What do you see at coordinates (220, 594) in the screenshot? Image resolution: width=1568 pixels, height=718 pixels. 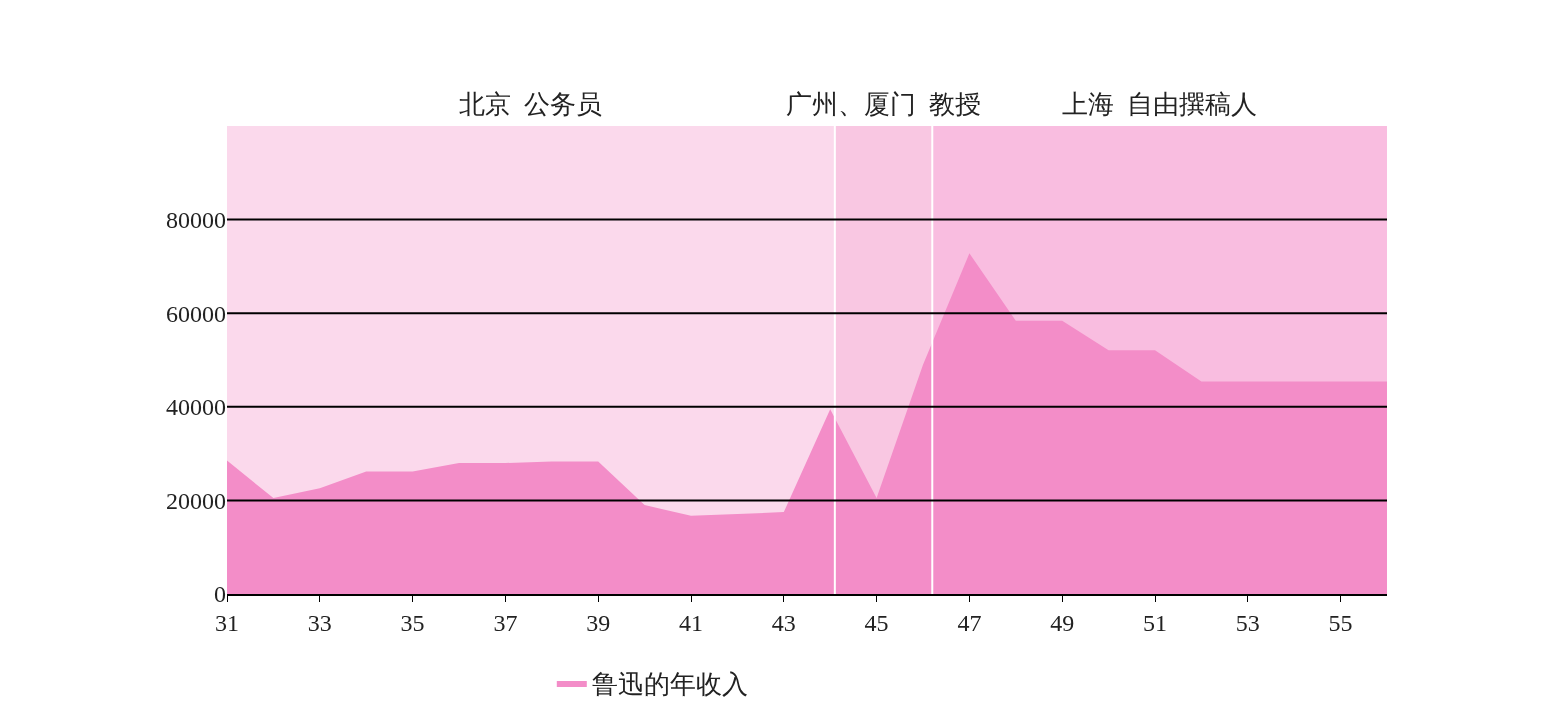 I see `y-tick-label: 0` at bounding box center [220, 594].